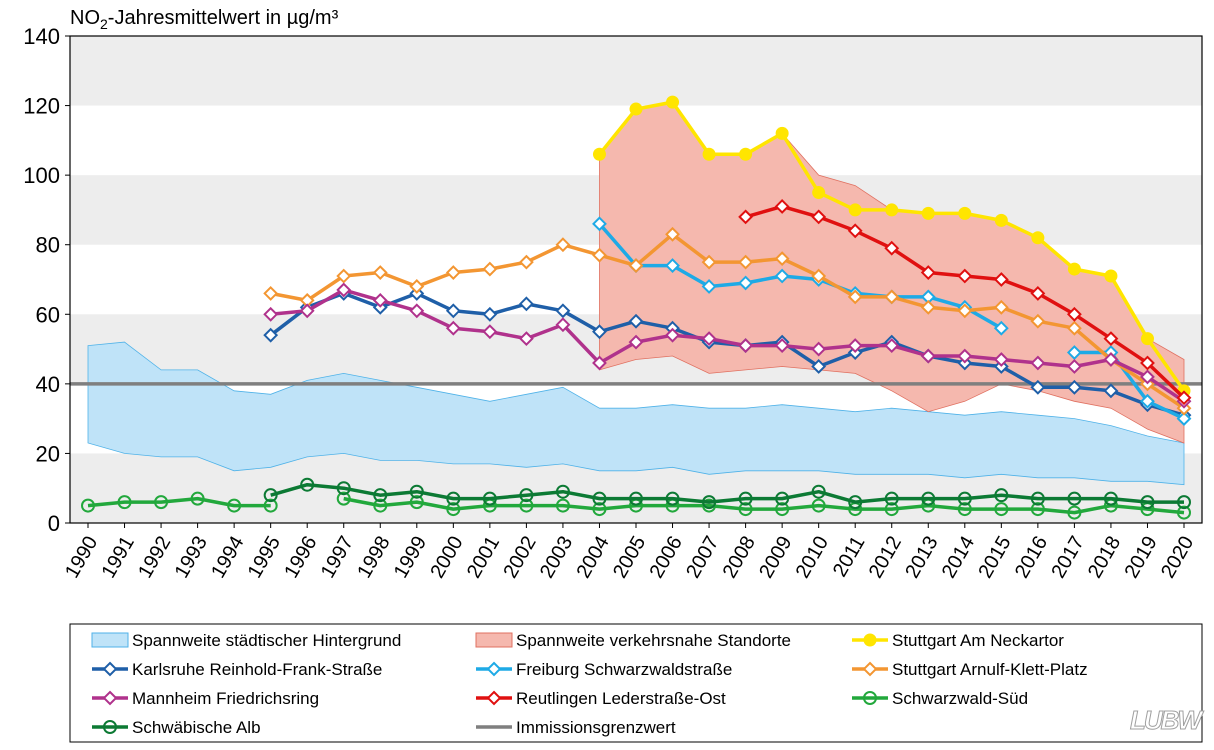 The height and width of the screenshot is (750, 1214). What do you see at coordinates (604, 669) in the screenshot?
I see `legend-entry: Freiburg Schwarzwaldstraße` at bounding box center [604, 669].